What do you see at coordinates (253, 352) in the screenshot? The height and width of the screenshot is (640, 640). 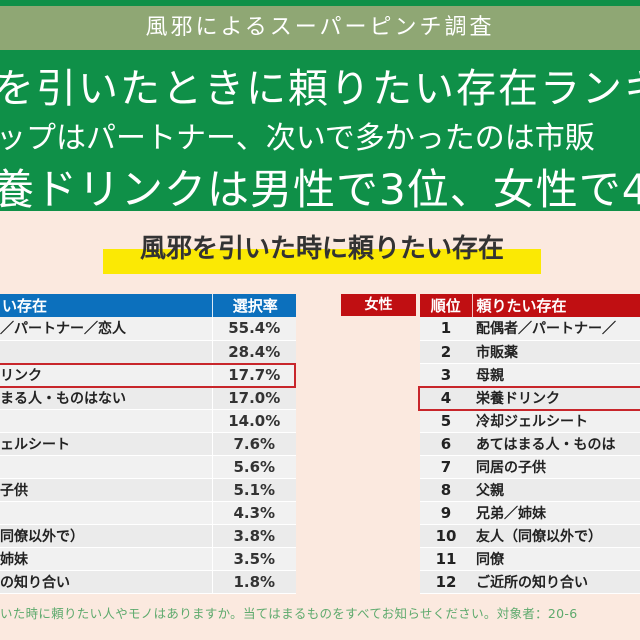 I see `row-rate: 28.4%` at bounding box center [253, 352].